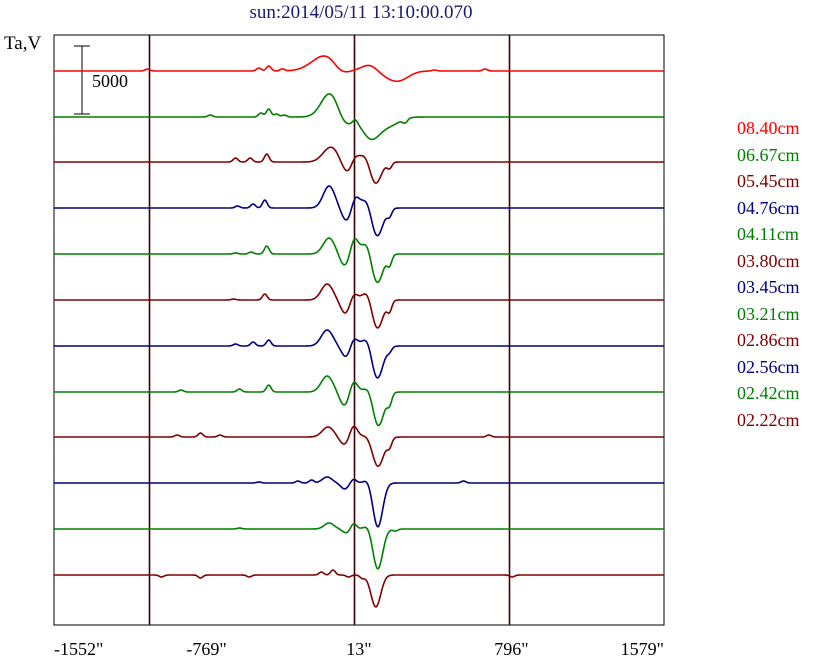 The image size is (813, 662). Describe the element at coordinates (359, 117) in the screenshot. I see `series-line-06.67cm` at that location.